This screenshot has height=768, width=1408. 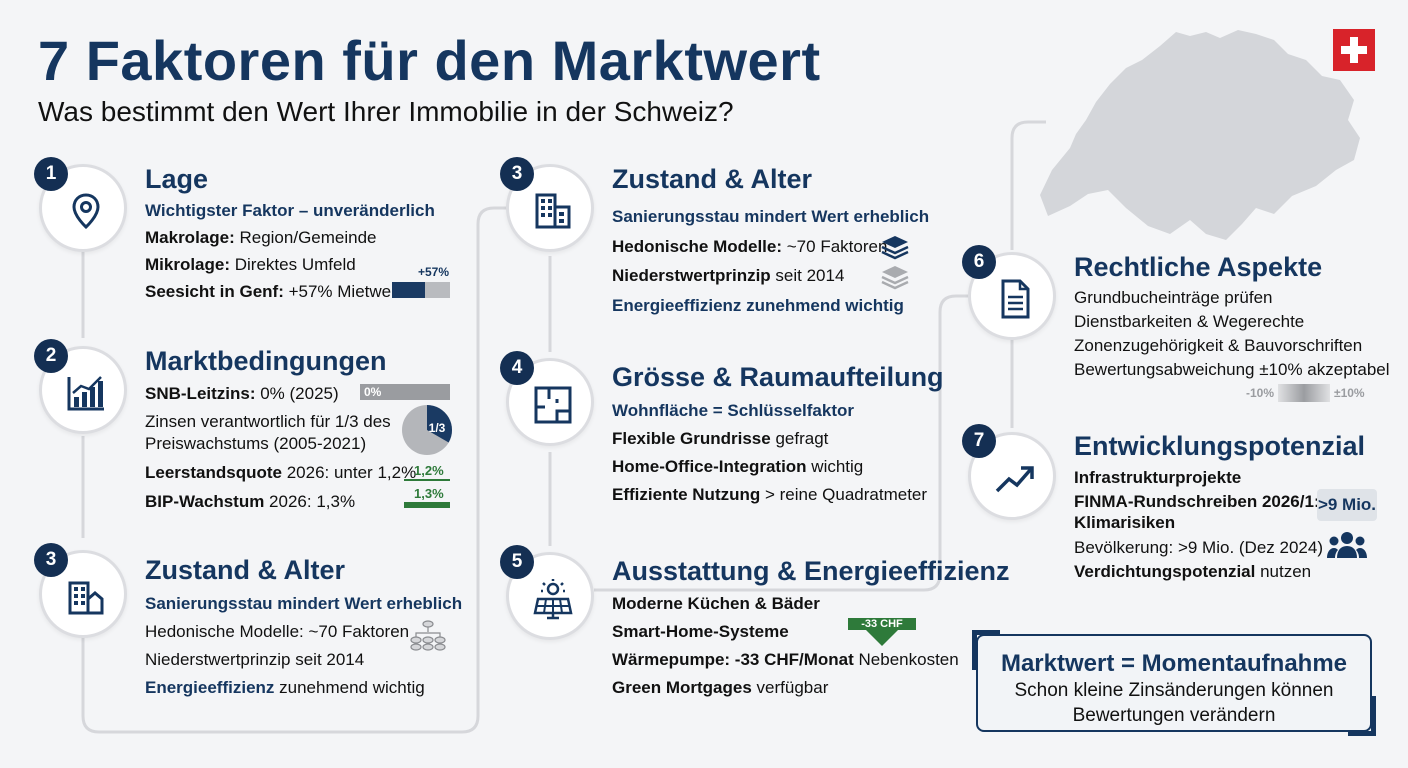 I want to click on people-group-icon, so click(x=1347, y=545).